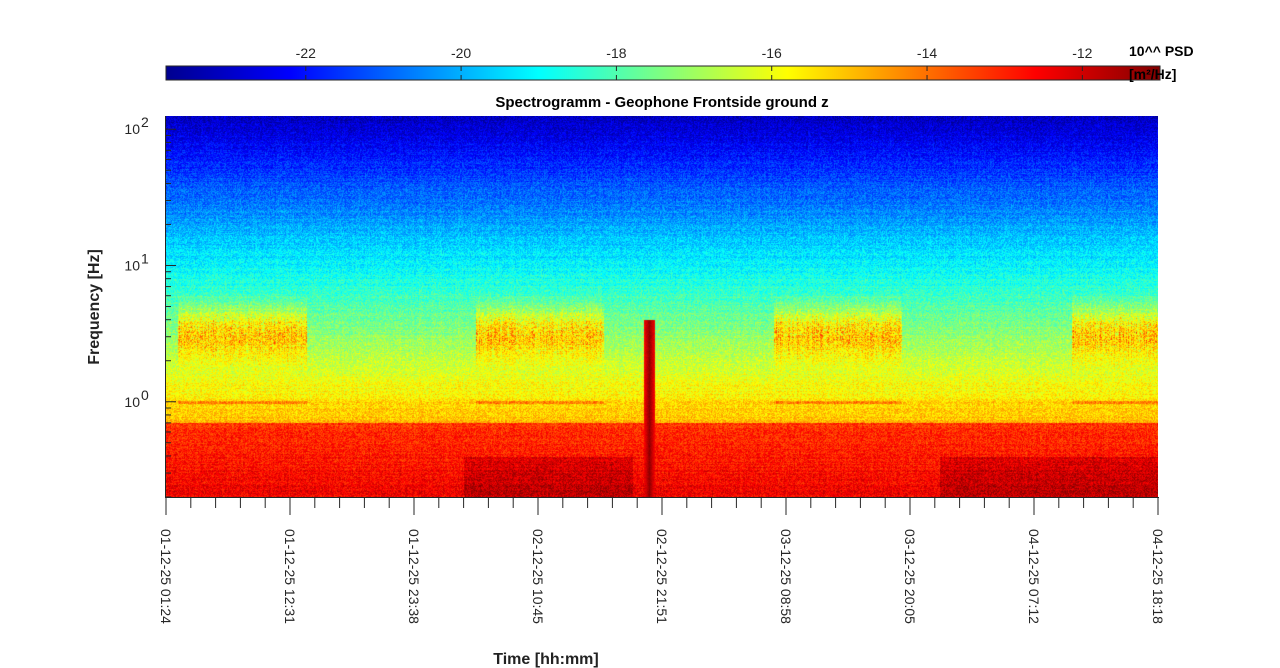 This screenshot has width=1280, height=668. I want to click on colorbar-tick-label: -14, so click(927, 53).